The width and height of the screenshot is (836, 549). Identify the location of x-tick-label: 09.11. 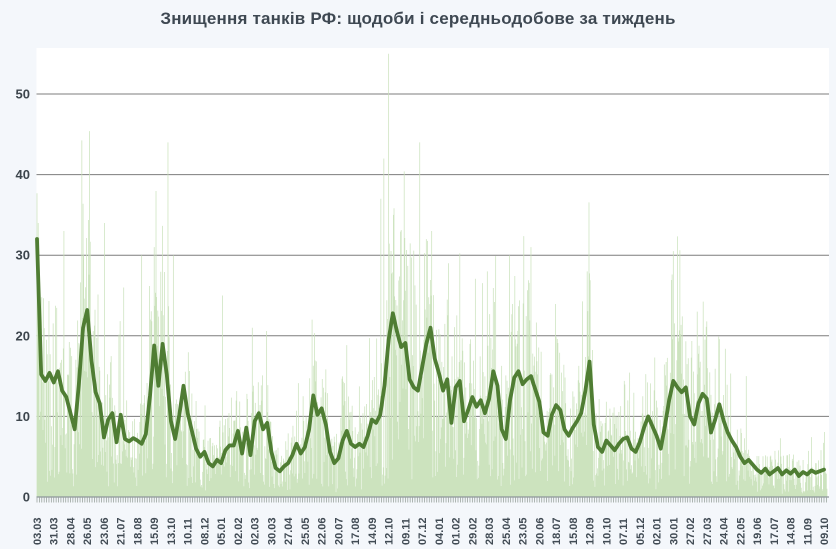
(406, 531).